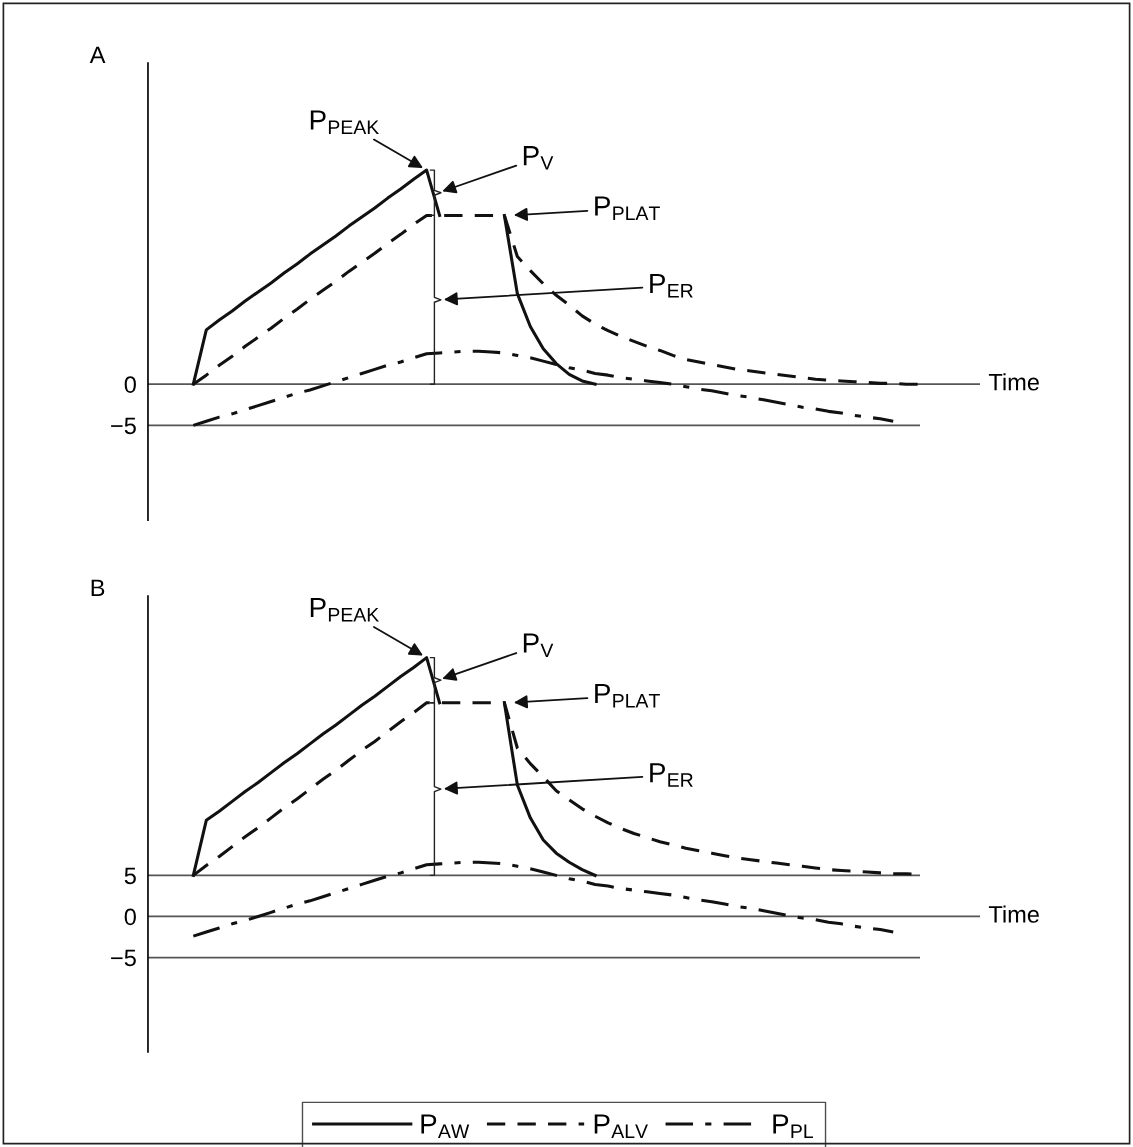 This screenshot has height=1147, width=1133. Describe the element at coordinates (98, 587) in the screenshot. I see `chart-title: B` at that location.